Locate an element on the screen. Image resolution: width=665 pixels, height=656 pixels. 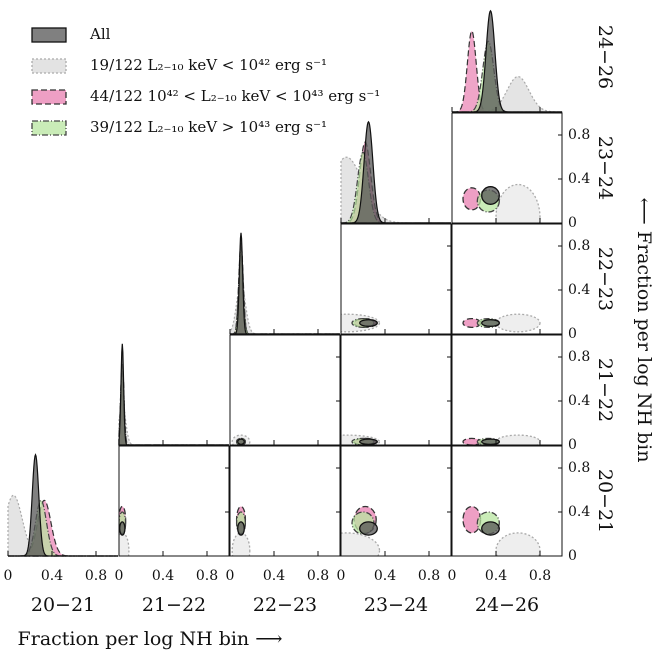
panel: 0 0.4 0.8 0 0.4 0.8 is located at coordinates (519, 514).